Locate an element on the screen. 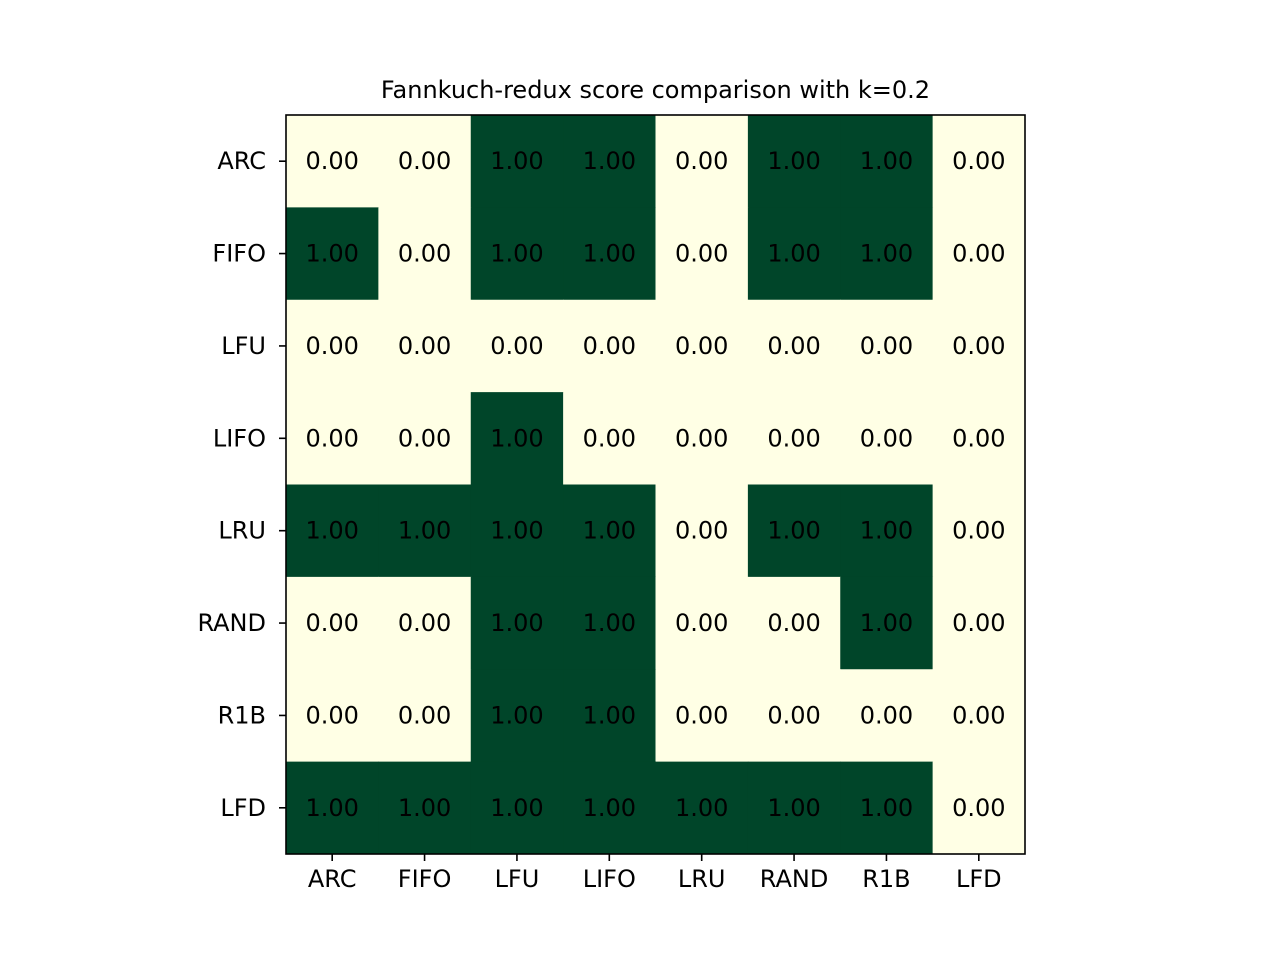  x-tick-label: LIFO is located at coordinates (609, 879).